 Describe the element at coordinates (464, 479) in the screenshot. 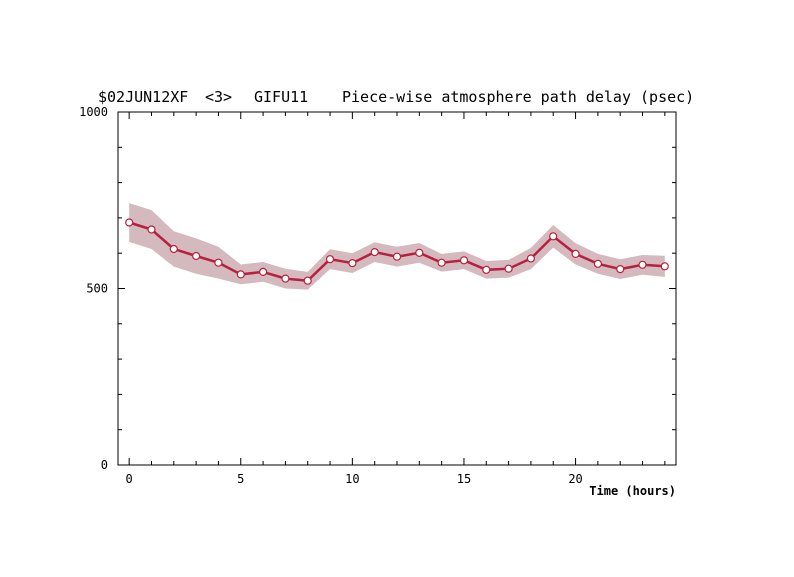

I see `x-tick-label: 15` at that location.